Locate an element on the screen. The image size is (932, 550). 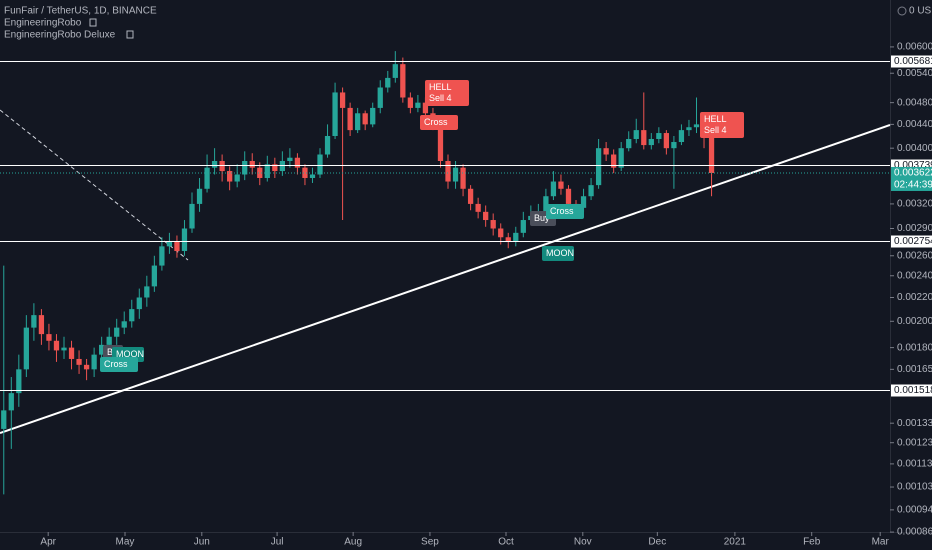
last-price-box is located at coordinates (911, 178).